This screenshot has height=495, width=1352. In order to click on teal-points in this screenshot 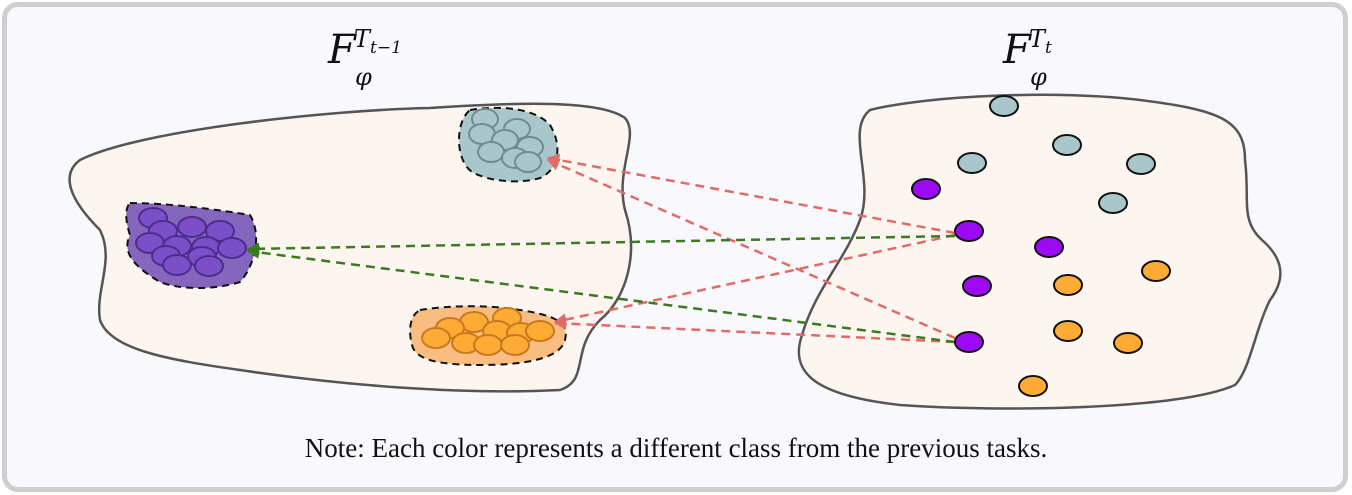, I will do `click(1056, 154)`.